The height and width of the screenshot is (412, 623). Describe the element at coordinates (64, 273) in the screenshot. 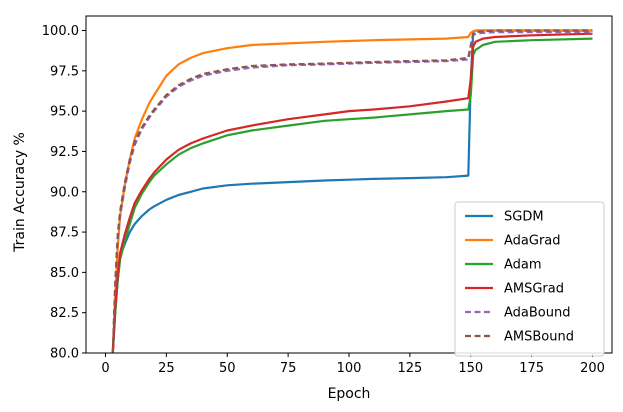

I see `y-tick-label: 85.0` at that location.